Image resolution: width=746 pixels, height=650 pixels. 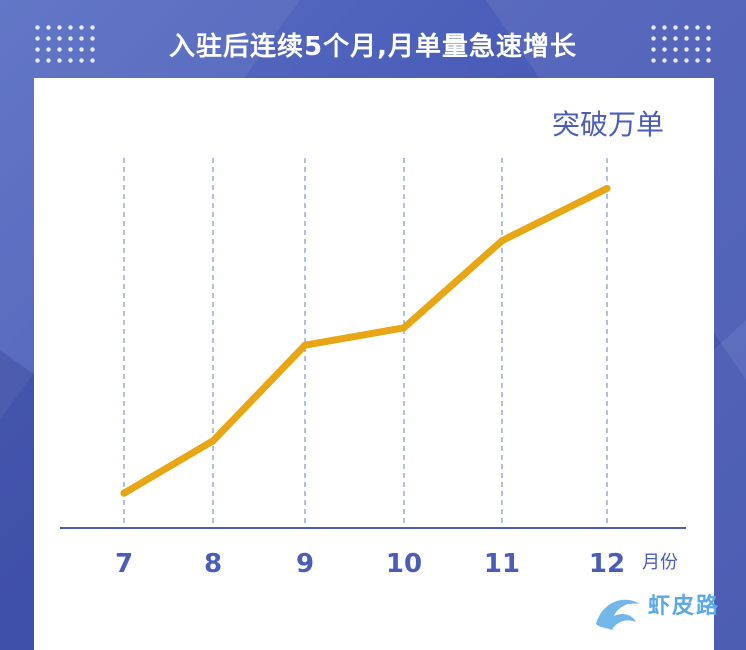 I want to click on x-tick-label: 9, so click(x=305, y=564).